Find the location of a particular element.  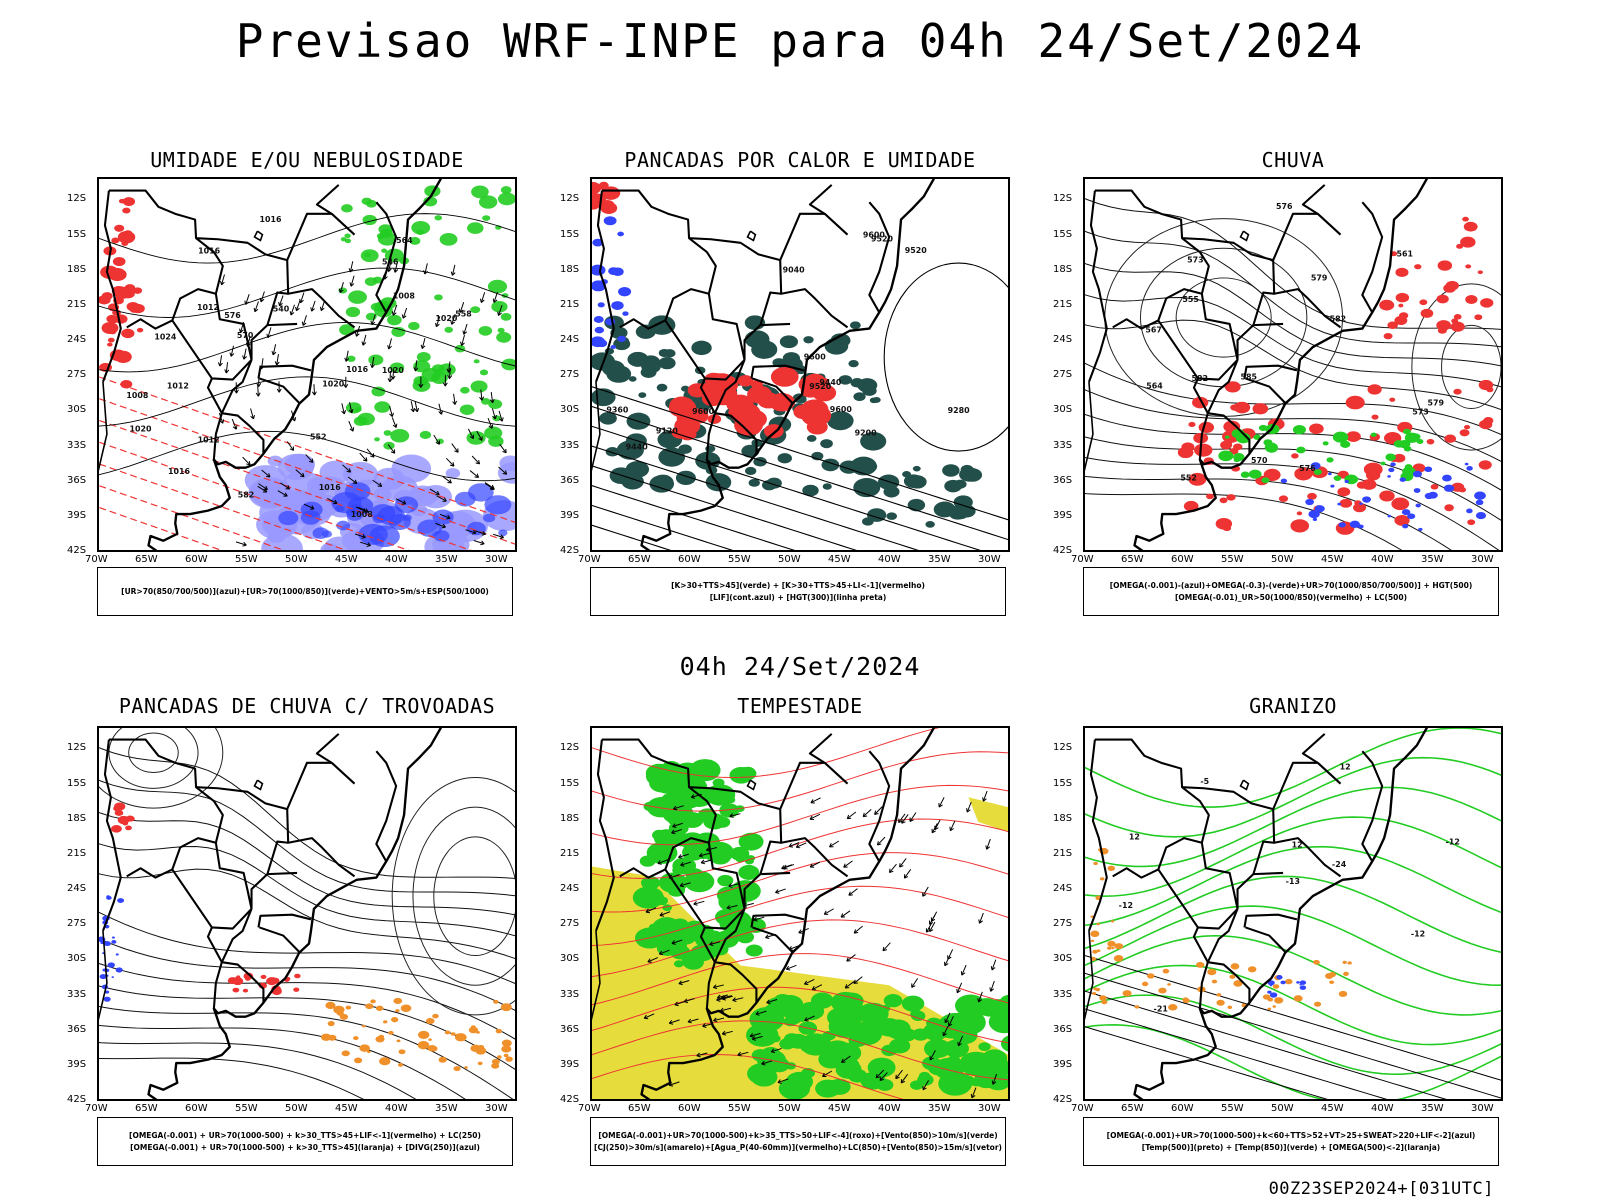

contour-label: 9520 is located at coordinates (916, 250).